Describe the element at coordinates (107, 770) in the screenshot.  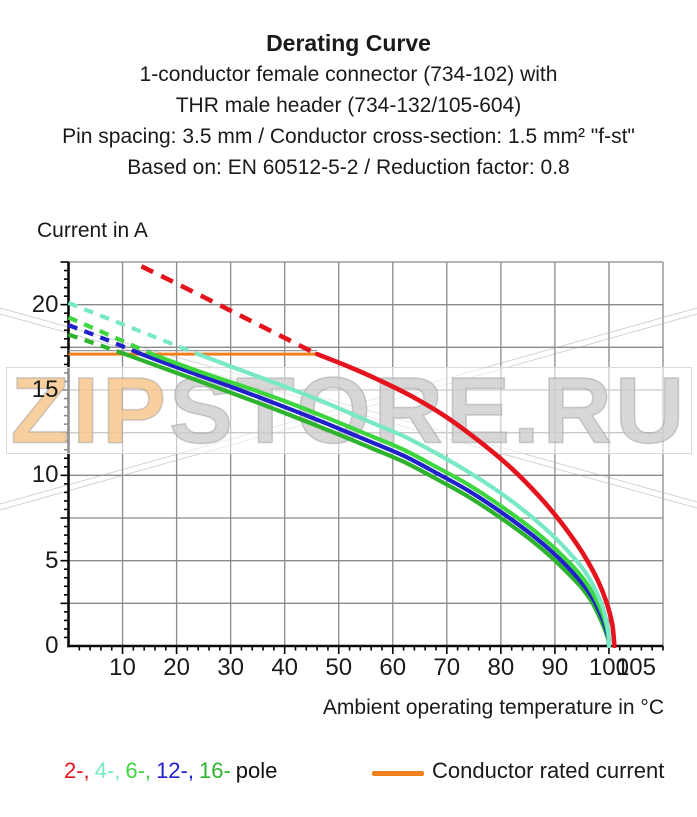
I see `legend-pole-item: 4-,` at that location.